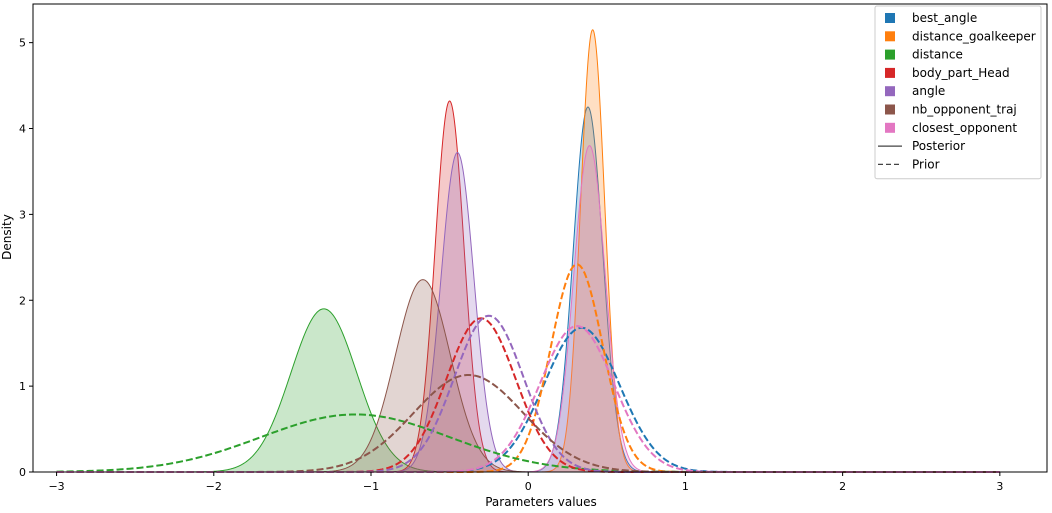 This screenshot has width=1052, height=513. What do you see at coordinates (685, 486) in the screenshot?
I see `x-tick-label-4: 1` at bounding box center [685, 486].